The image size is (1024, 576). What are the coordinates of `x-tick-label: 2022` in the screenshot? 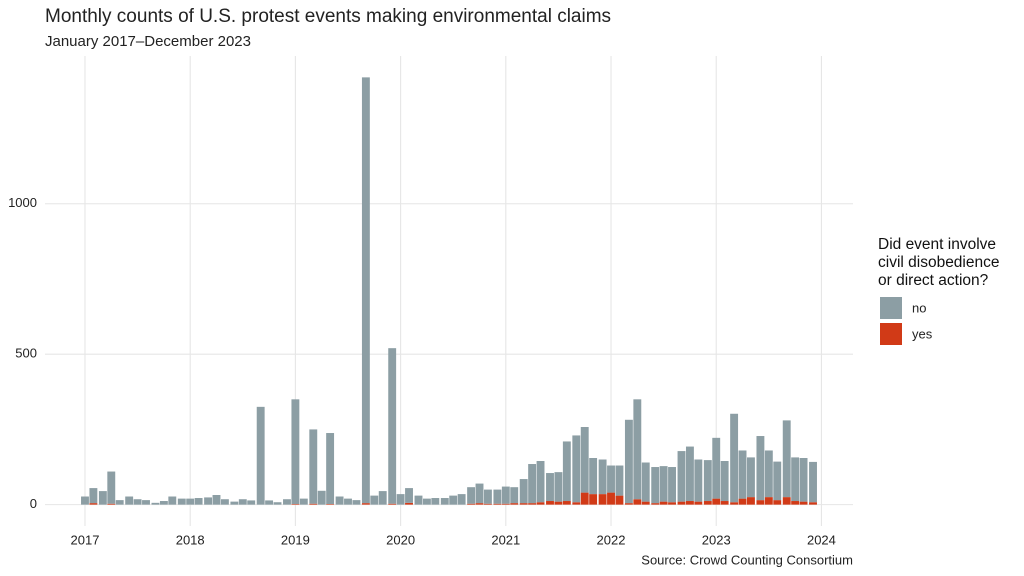 It's located at (611, 539).